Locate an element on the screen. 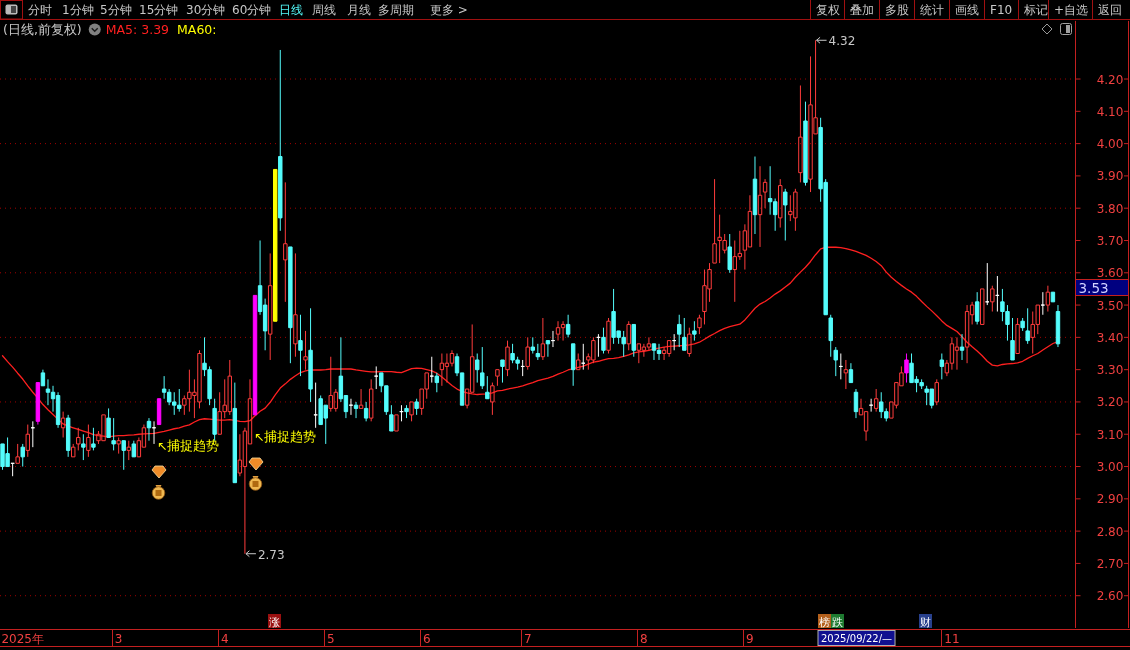  y-tick-label: 3.90 is located at coordinates (1110, 176).